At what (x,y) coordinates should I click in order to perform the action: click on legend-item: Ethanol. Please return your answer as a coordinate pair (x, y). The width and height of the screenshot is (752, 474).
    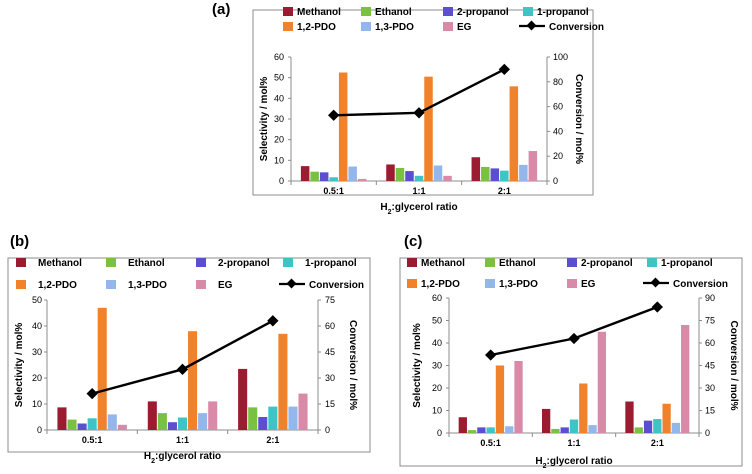
    Looking at the image, I should click on (386, 12).